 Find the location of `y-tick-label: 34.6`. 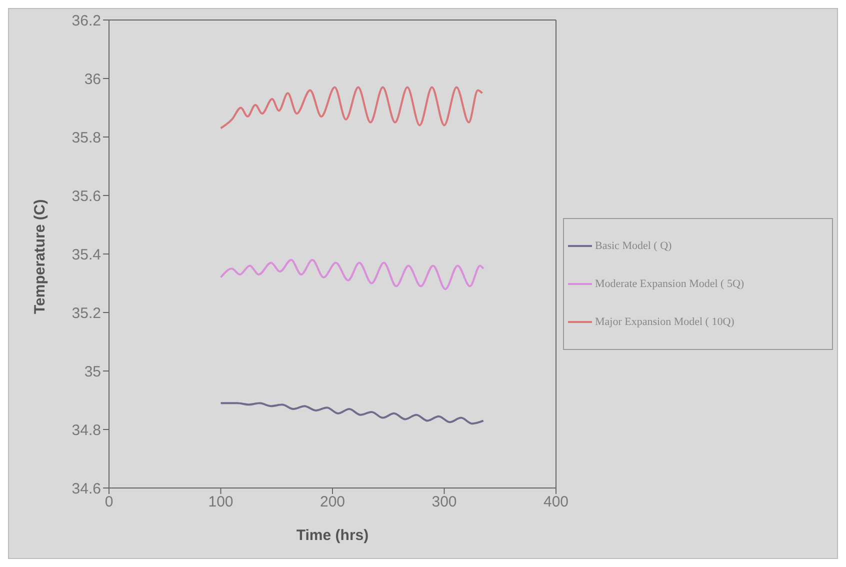

y-tick-label: 34.6 is located at coordinates (86, 489).